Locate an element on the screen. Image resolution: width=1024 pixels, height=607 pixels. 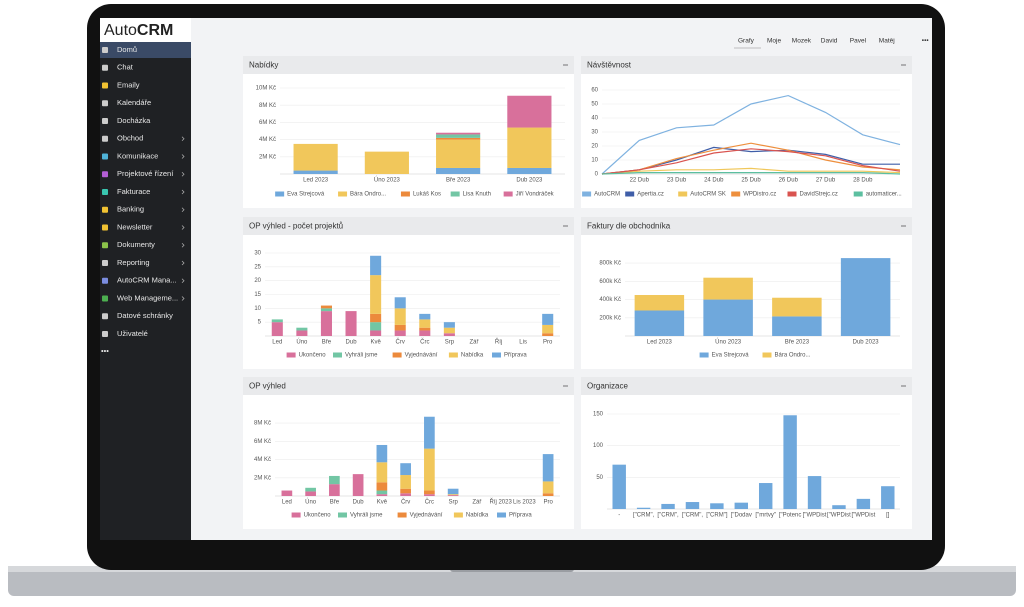
tab: ••• is located at coordinates (926, 41).